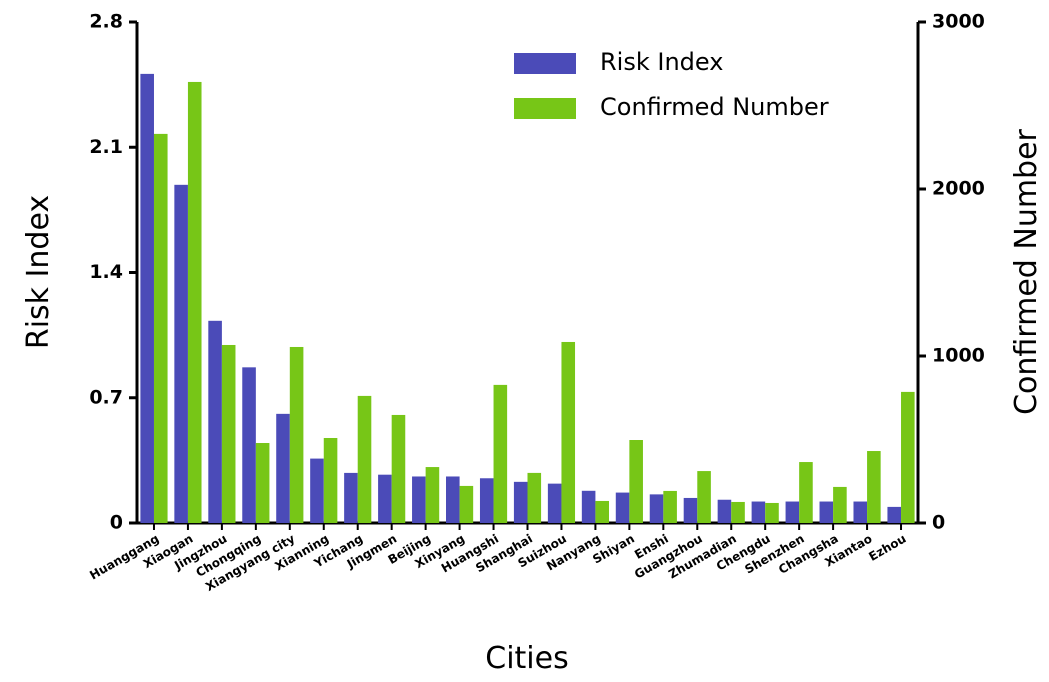  What do you see at coordinates (106, 22) in the screenshot?
I see `y-tick-label: 2.8` at bounding box center [106, 22].